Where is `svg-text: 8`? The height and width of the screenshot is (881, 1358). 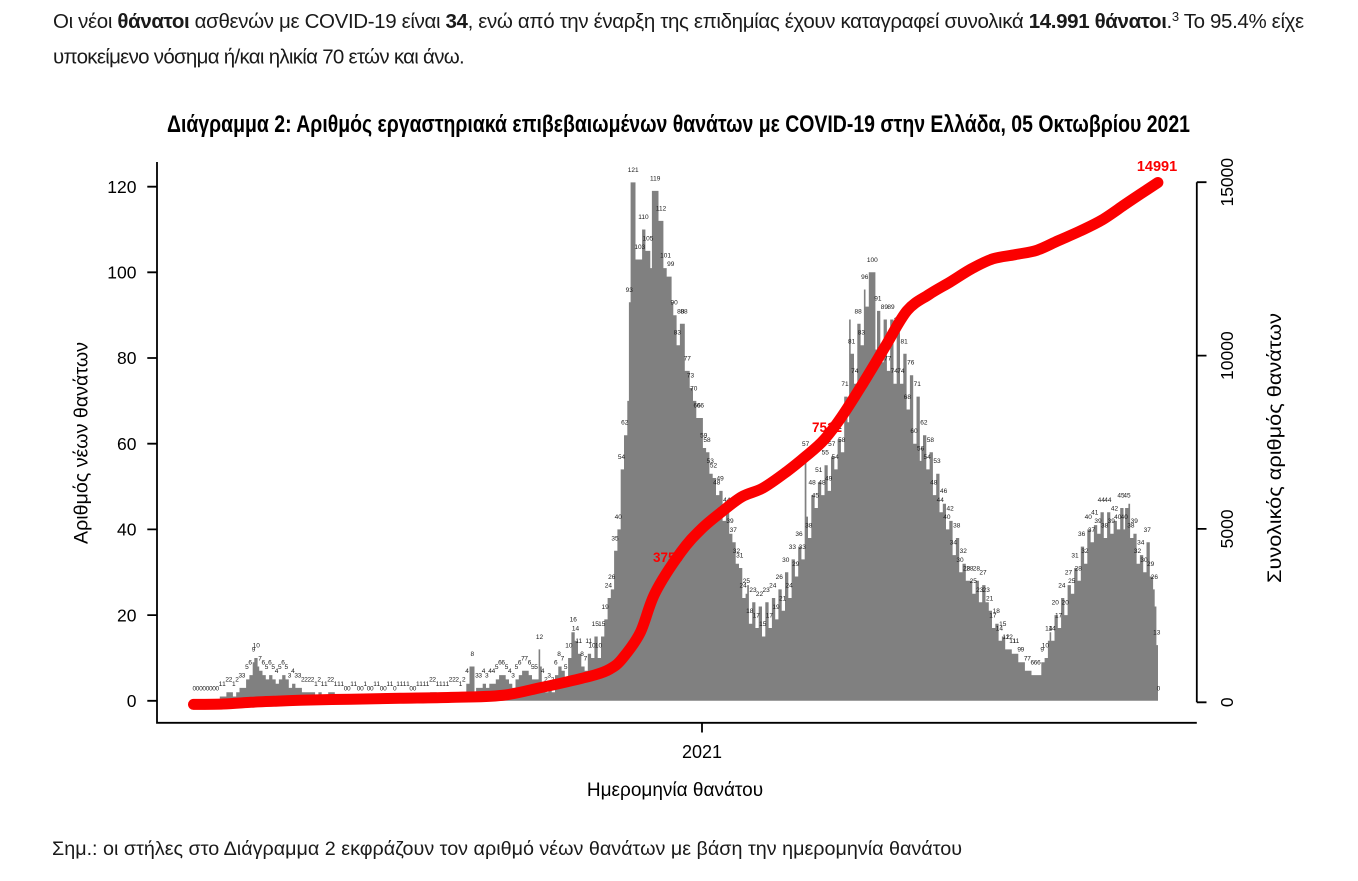
svg-text: 8 is located at coordinates (472, 654).